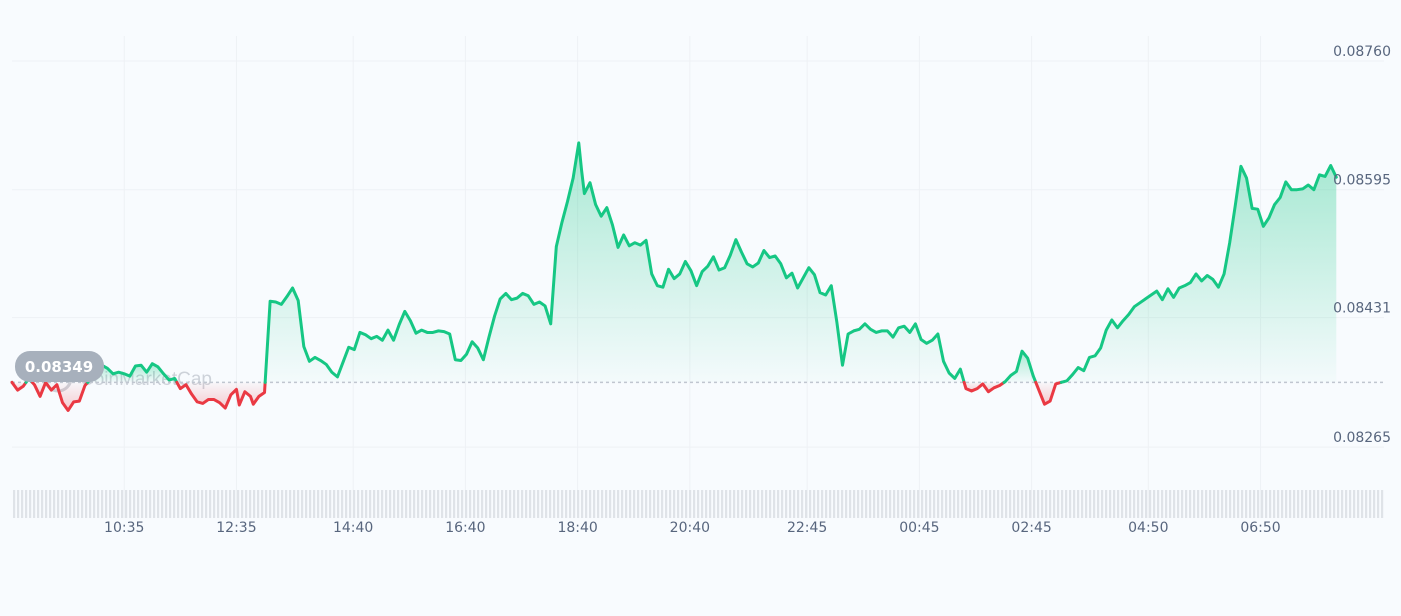 This screenshot has height=616, width=1401. I want to click on reference-price-badge: 0.08349, so click(59, 366).